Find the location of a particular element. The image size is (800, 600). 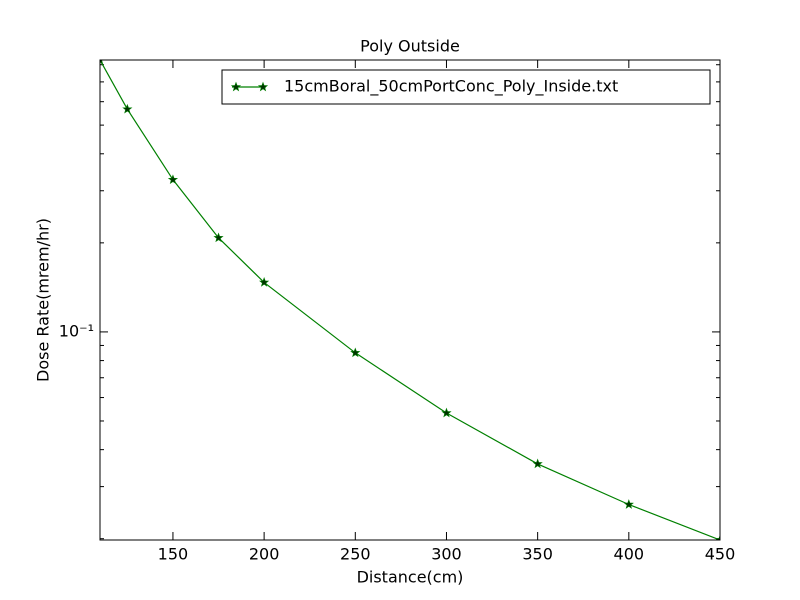

legend-box is located at coordinates (466, 87).